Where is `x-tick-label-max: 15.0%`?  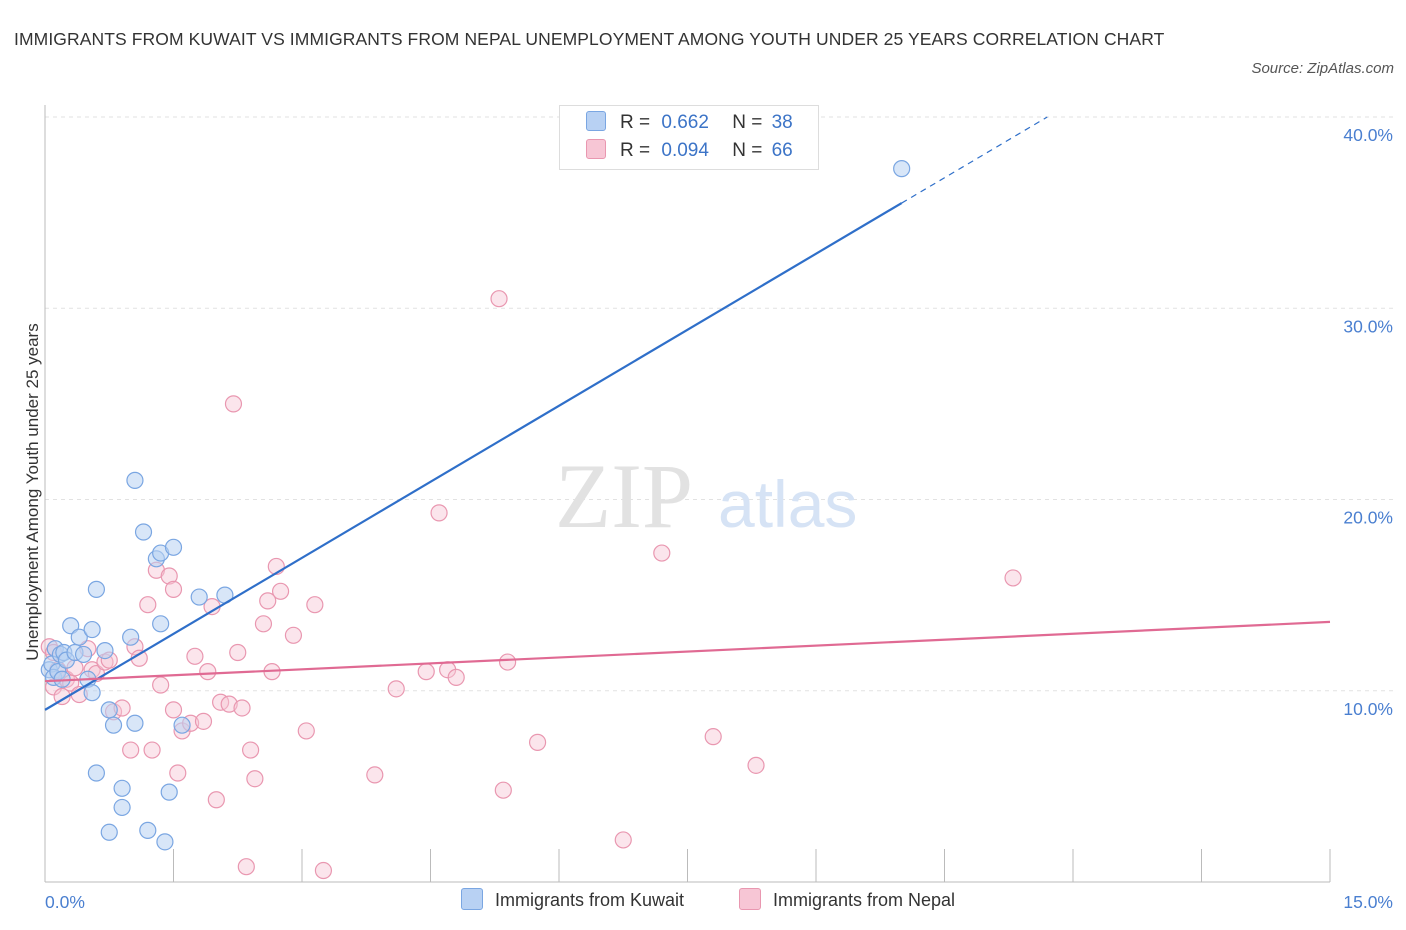
x-tick-label-max: 15.0% is located at coordinates (1368, 902).